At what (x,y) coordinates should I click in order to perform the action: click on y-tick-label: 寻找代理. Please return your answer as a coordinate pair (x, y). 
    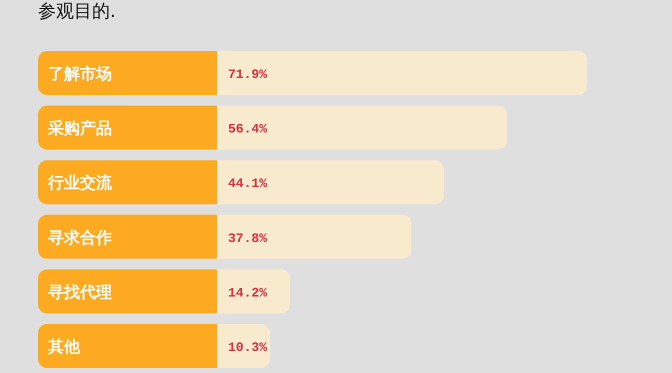
    Looking at the image, I should click on (79, 292).